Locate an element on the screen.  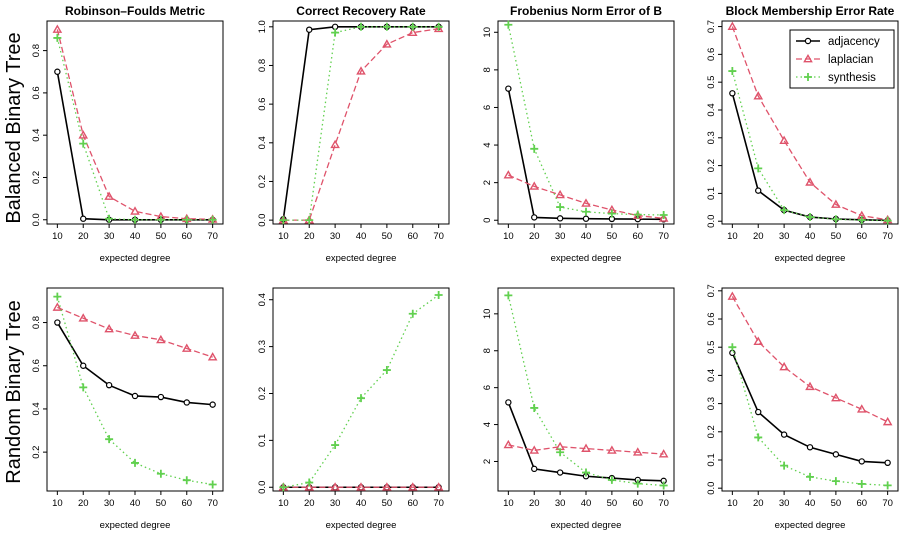
panel-title: Robinson–Foulds Metric is located at coordinates (135, 11).